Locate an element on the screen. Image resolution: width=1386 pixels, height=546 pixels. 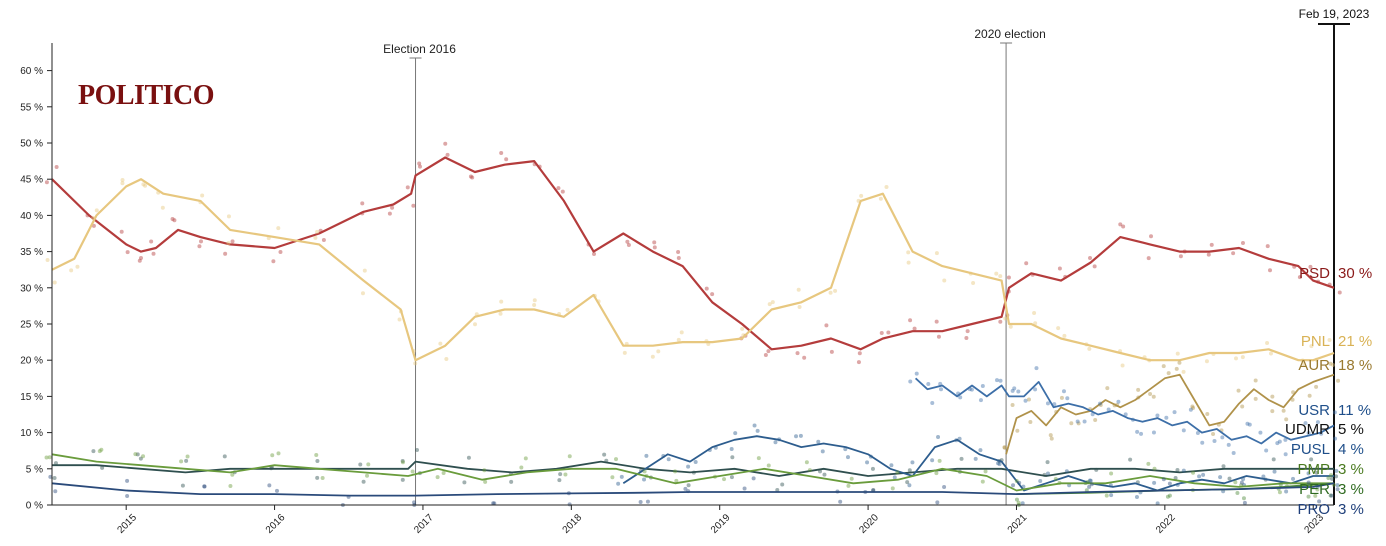
x-tick-label: 2019 is located at coordinates (721, 524).